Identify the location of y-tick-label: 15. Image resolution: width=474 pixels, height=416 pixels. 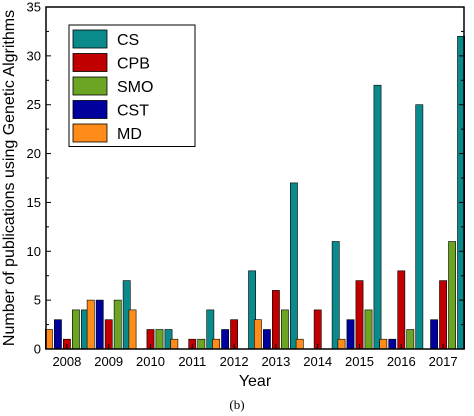
(34, 202).